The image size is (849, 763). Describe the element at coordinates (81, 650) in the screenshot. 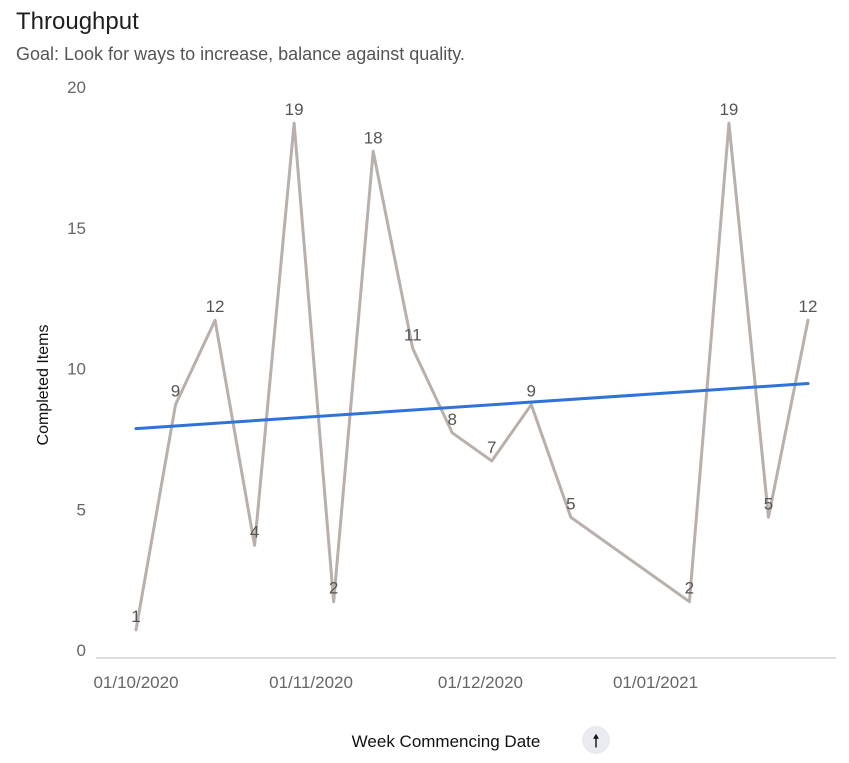

I see `y-tick-label: 0` at that location.